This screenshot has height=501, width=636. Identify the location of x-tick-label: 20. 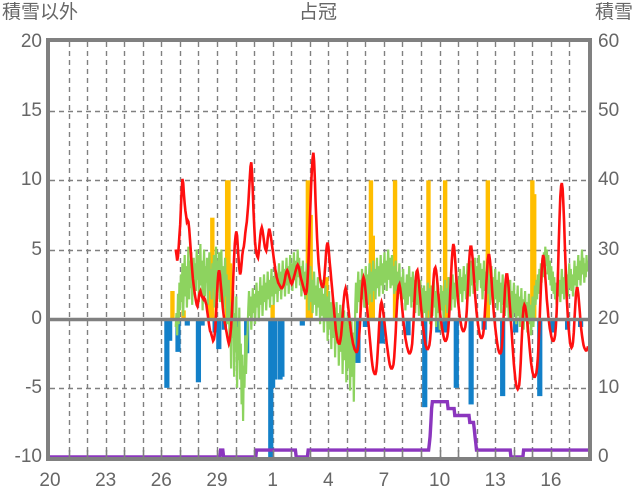
(50, 480).